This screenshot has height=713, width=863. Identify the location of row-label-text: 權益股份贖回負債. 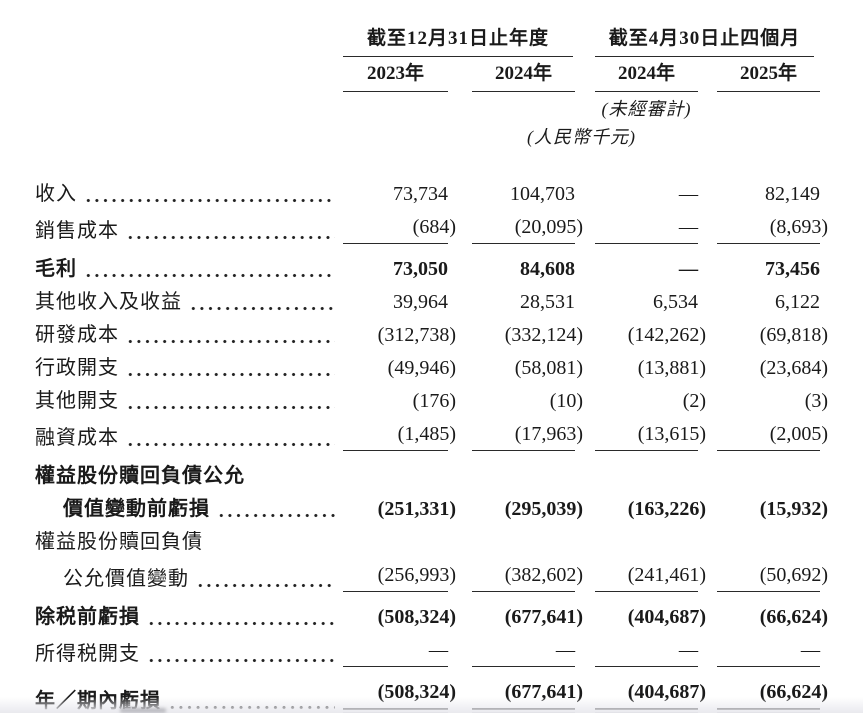
(119, 542).